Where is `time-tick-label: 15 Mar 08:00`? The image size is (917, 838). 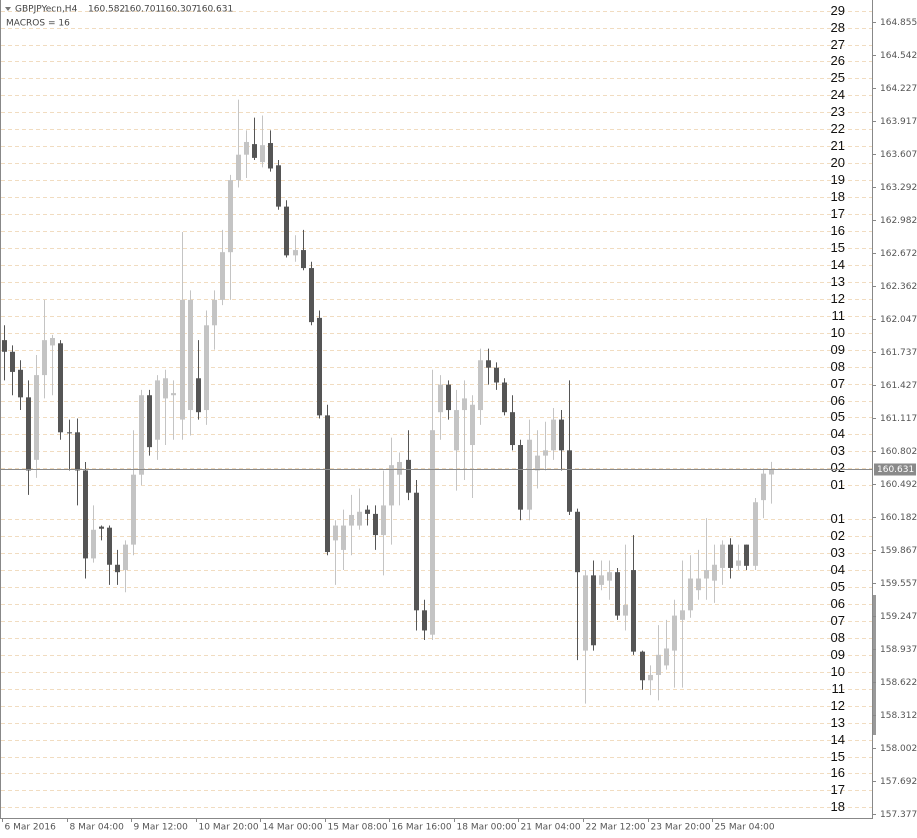
time-tick-label: 15 Mar 08:00 is located at coordinates (358, 828).